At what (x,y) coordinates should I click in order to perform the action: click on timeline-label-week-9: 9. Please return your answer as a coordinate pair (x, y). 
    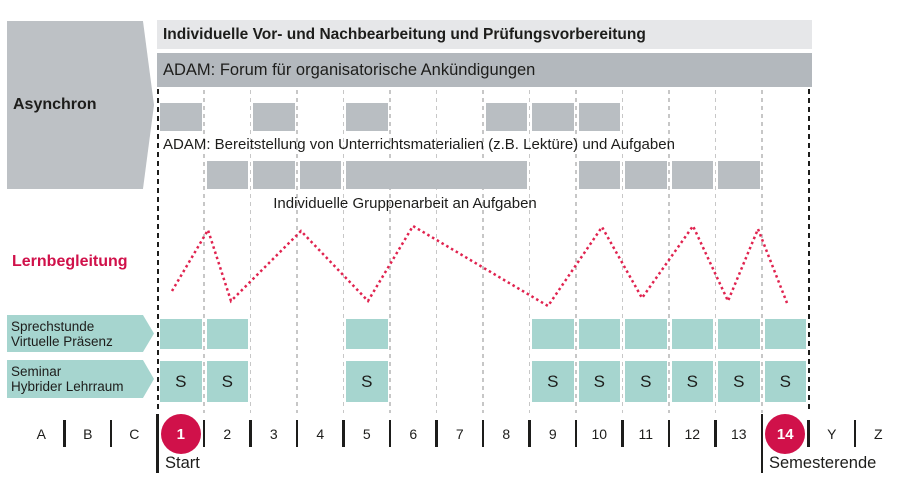
    Looking at the image, I should click on (552, 434).